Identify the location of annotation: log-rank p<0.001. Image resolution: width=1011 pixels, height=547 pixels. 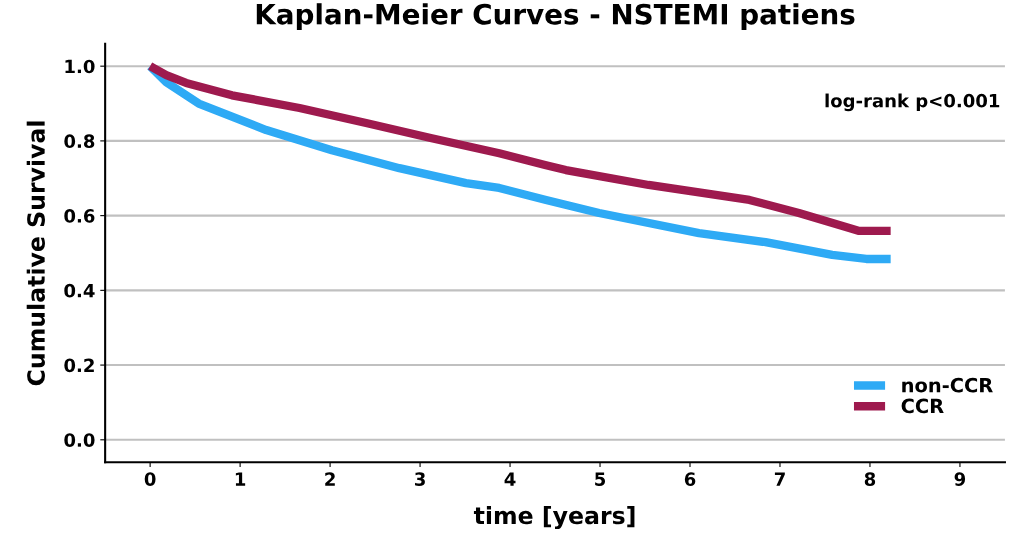
(912, 102).